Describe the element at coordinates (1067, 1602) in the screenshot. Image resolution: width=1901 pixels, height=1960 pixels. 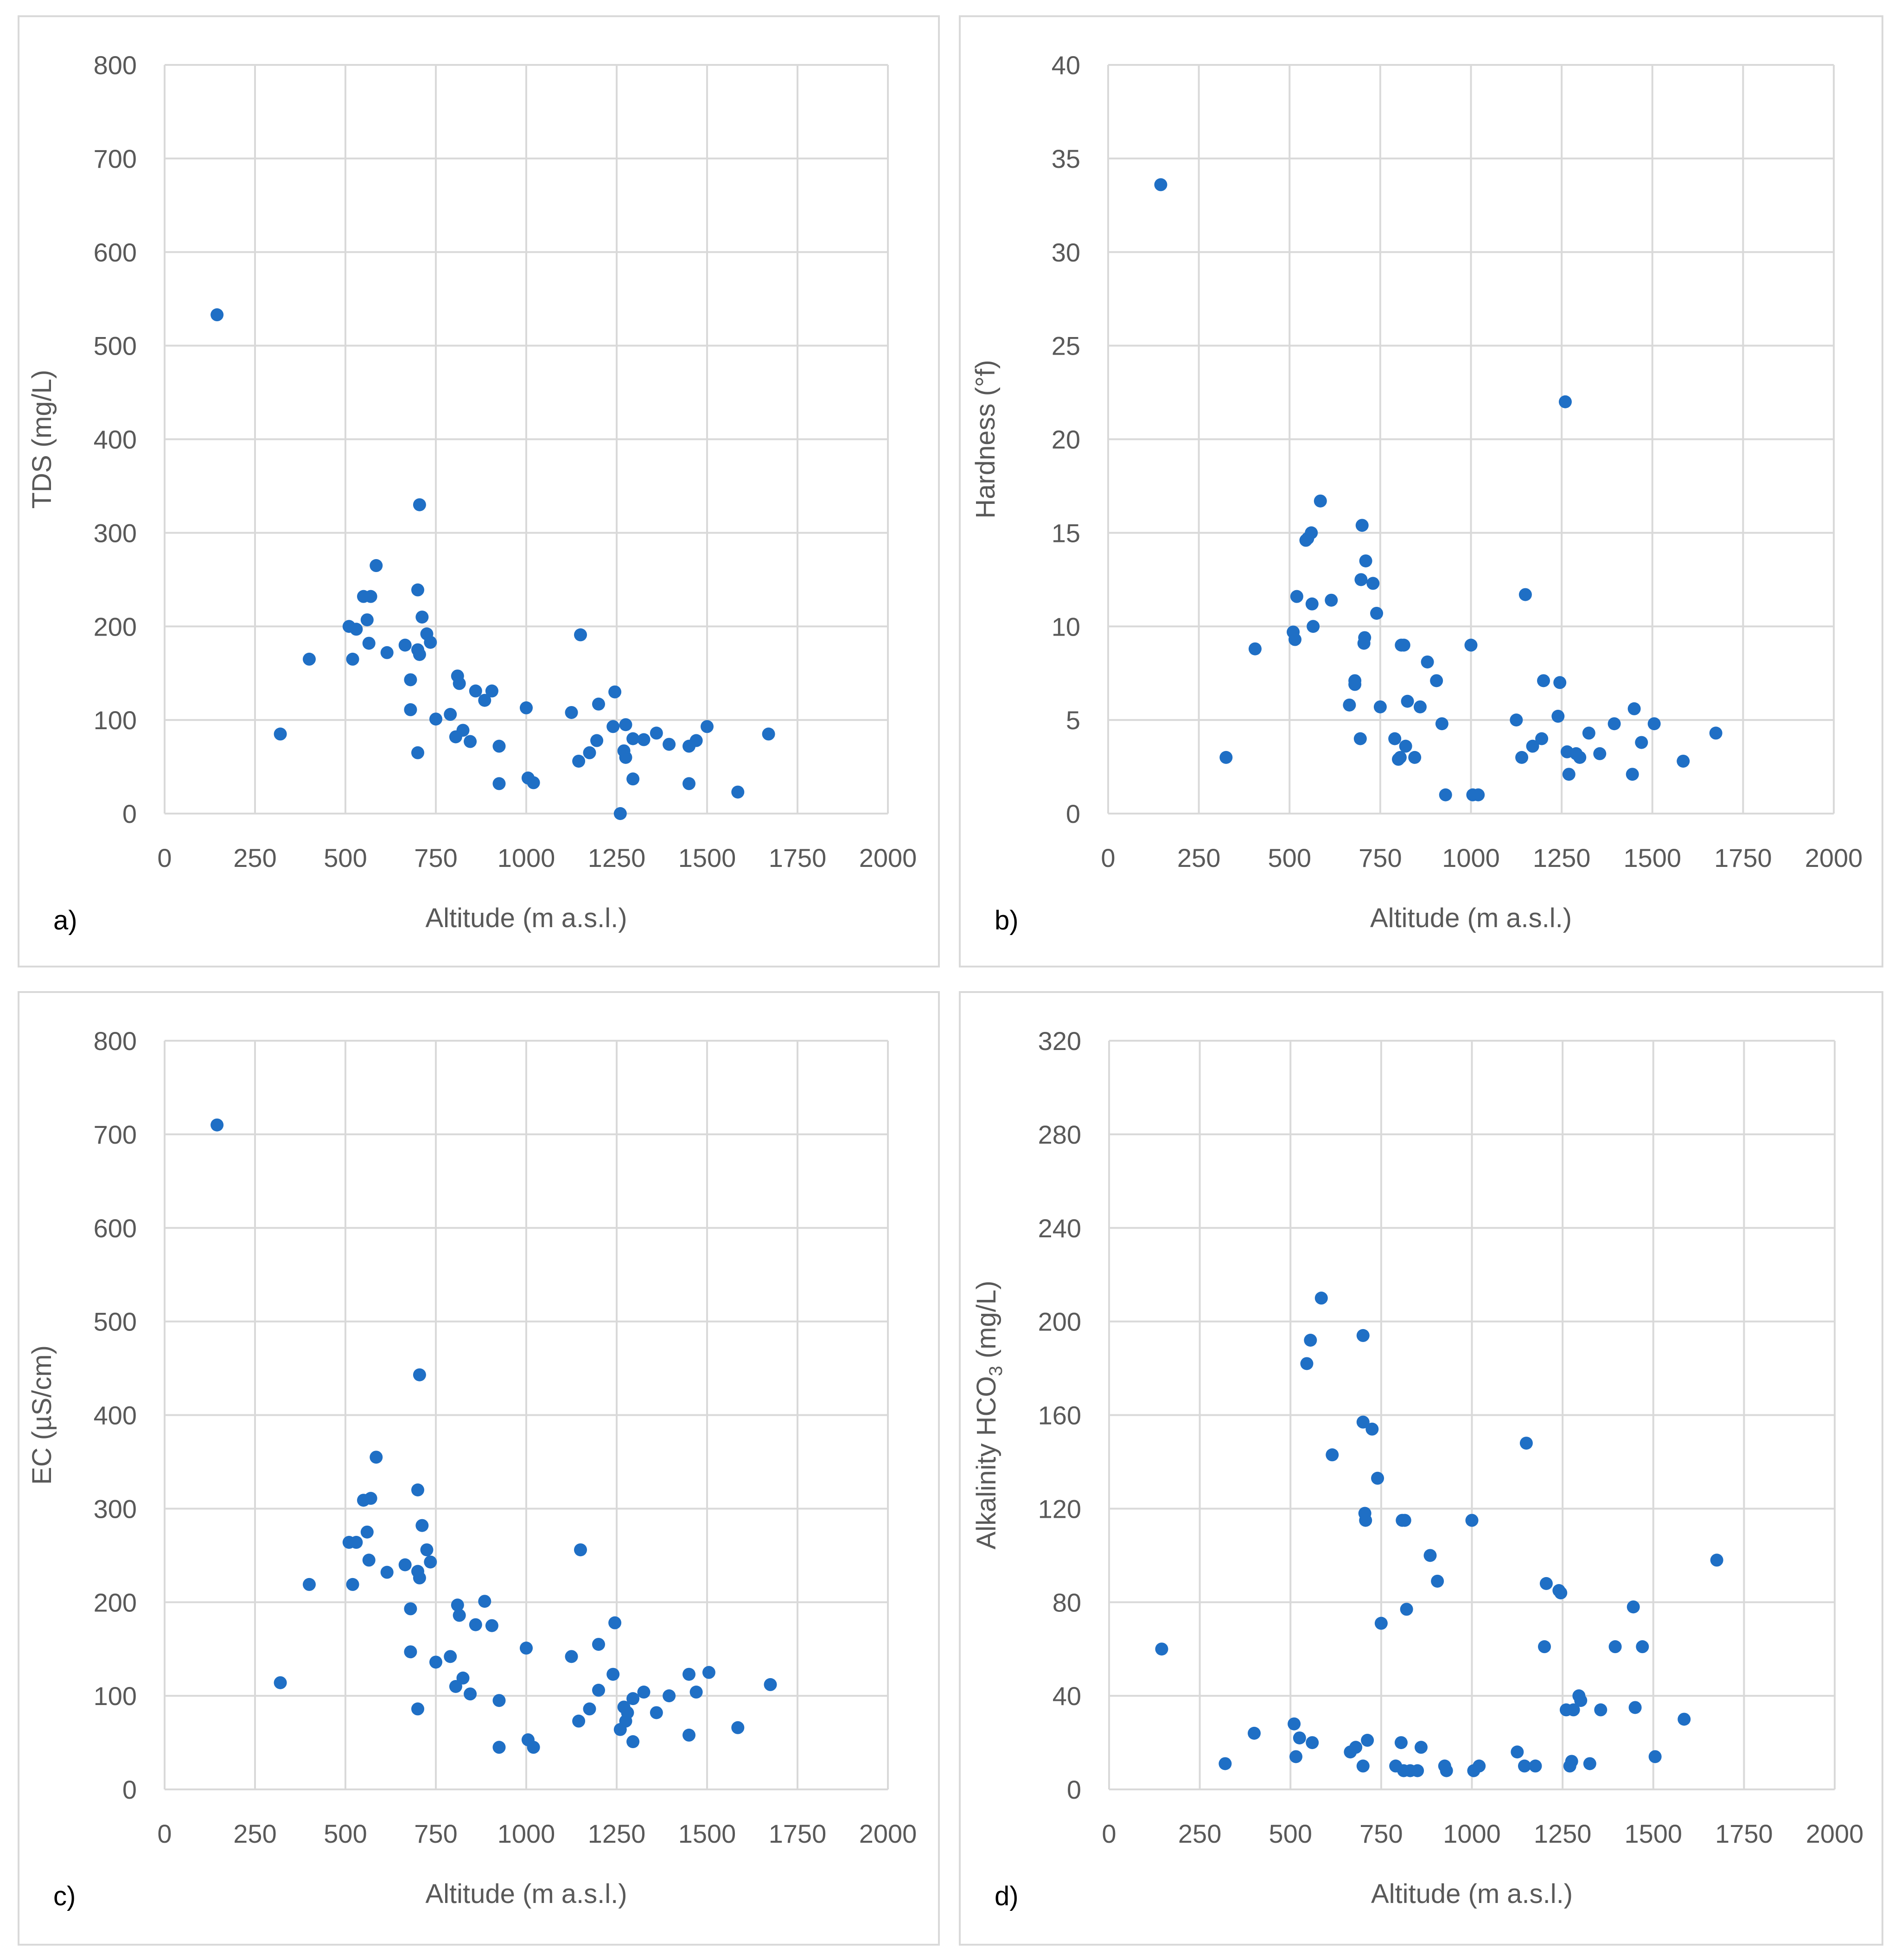
I see `y-tick-label: 80` at that location.